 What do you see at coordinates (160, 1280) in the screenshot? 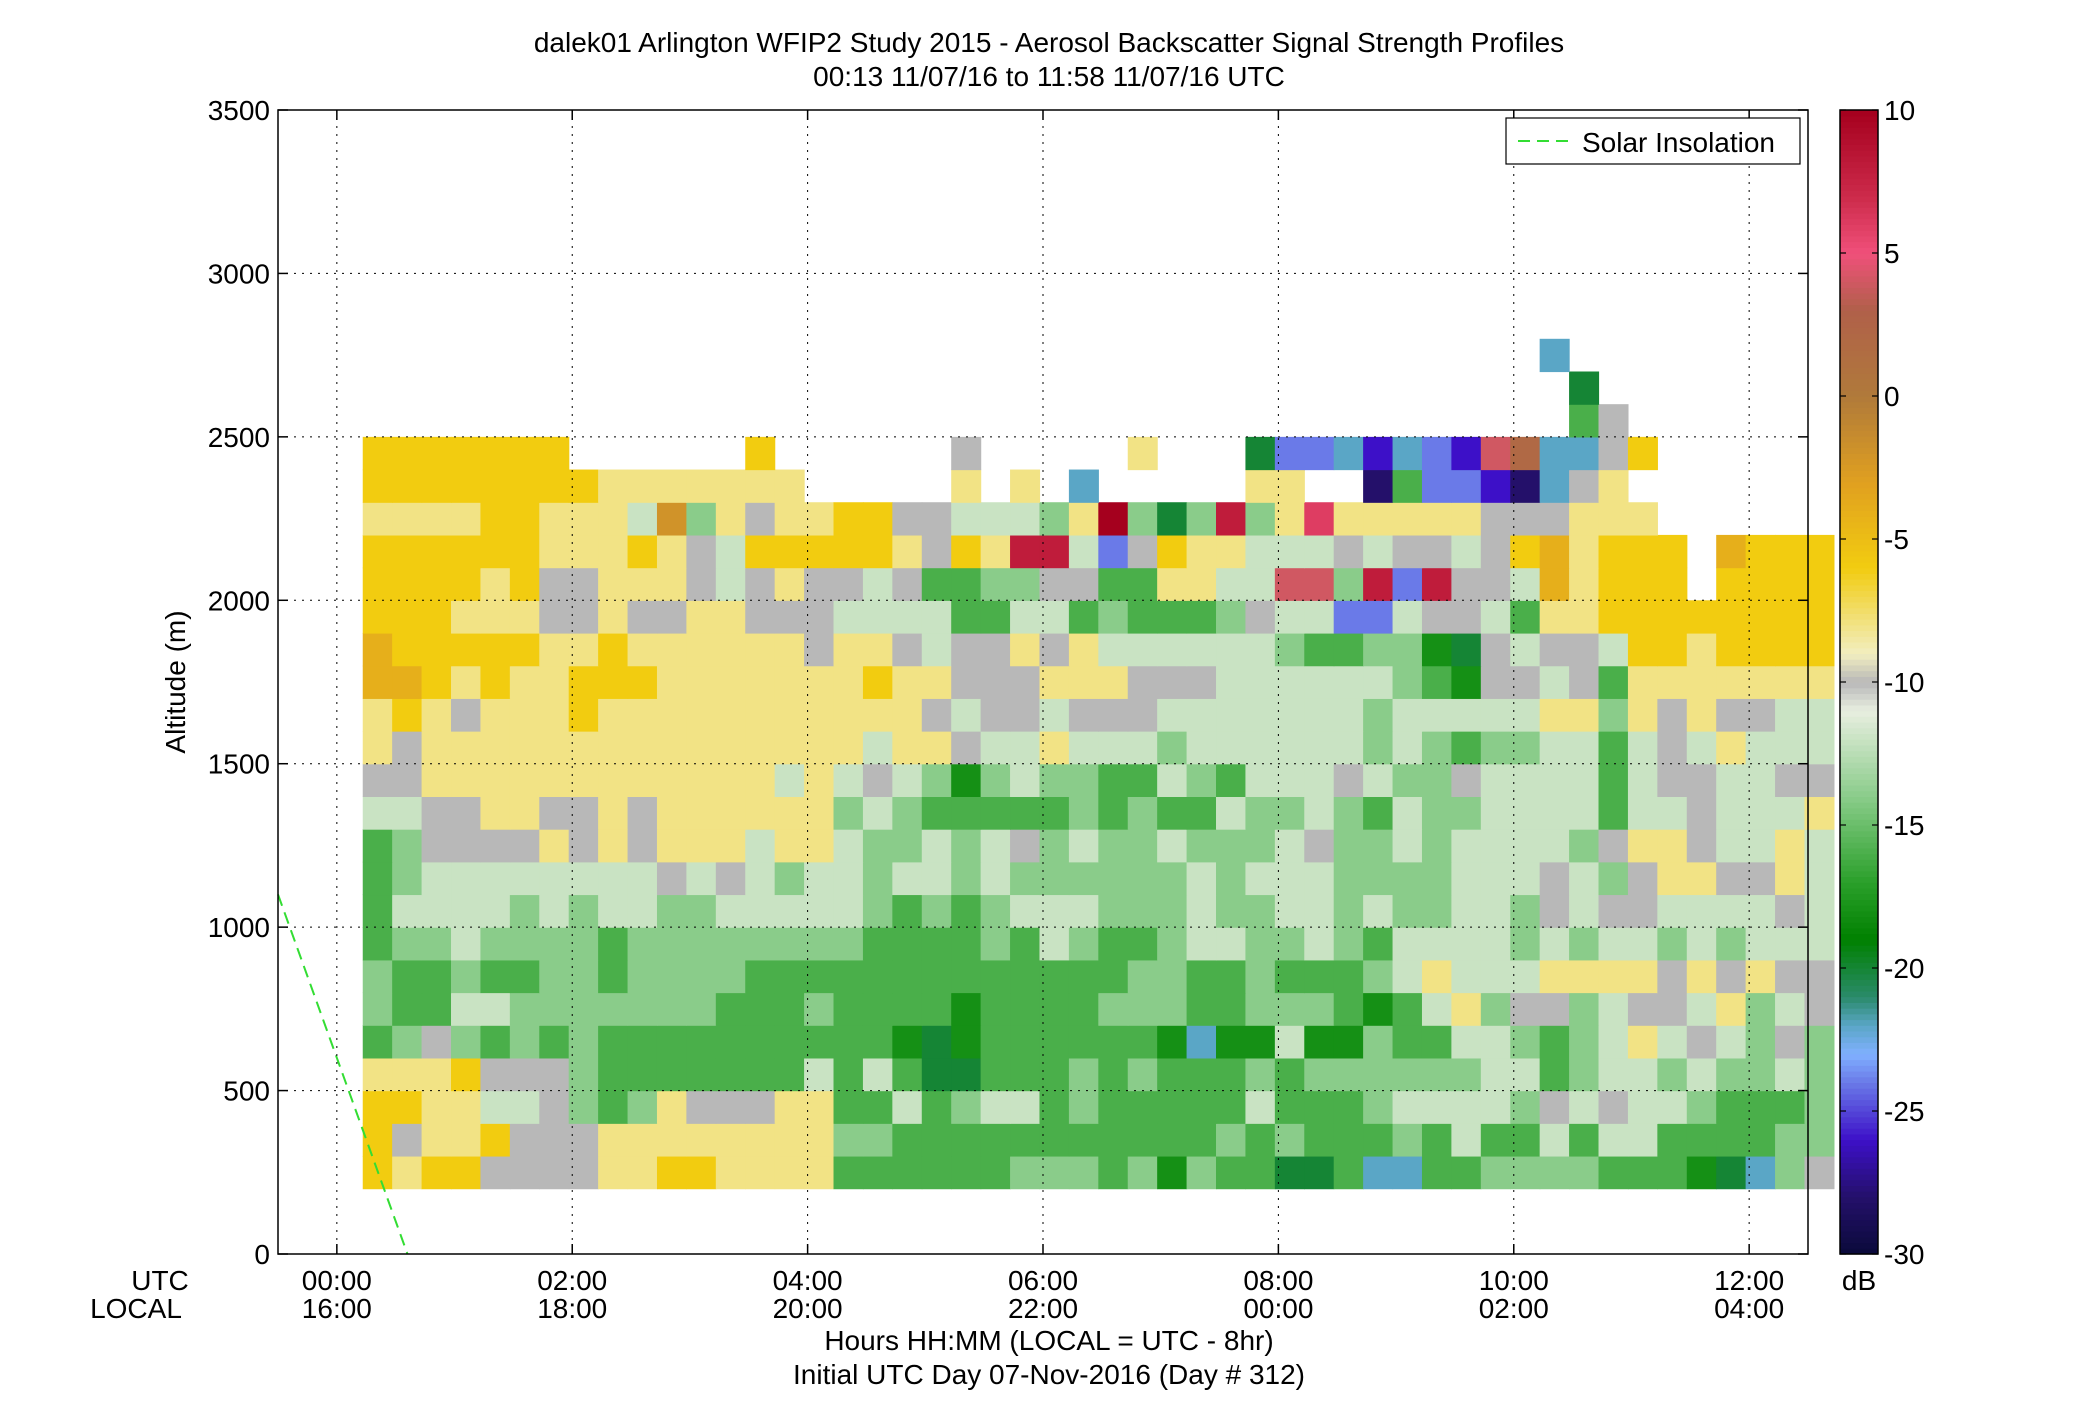
I see `utc-row-label: UTC` at bounding box center [160, 1280].